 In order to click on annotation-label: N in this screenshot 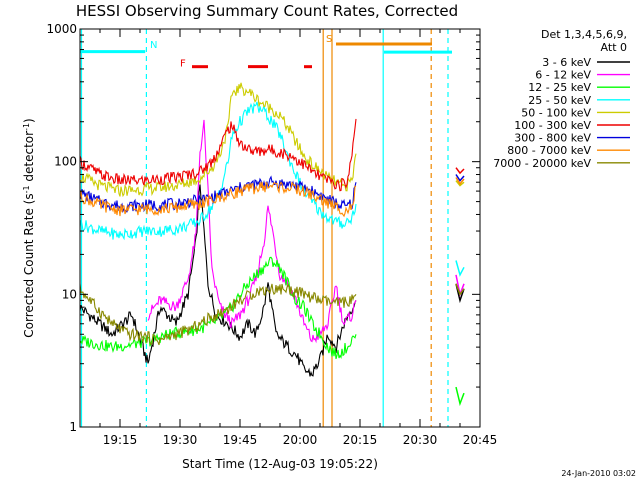, I will do `click(153, 45)`.